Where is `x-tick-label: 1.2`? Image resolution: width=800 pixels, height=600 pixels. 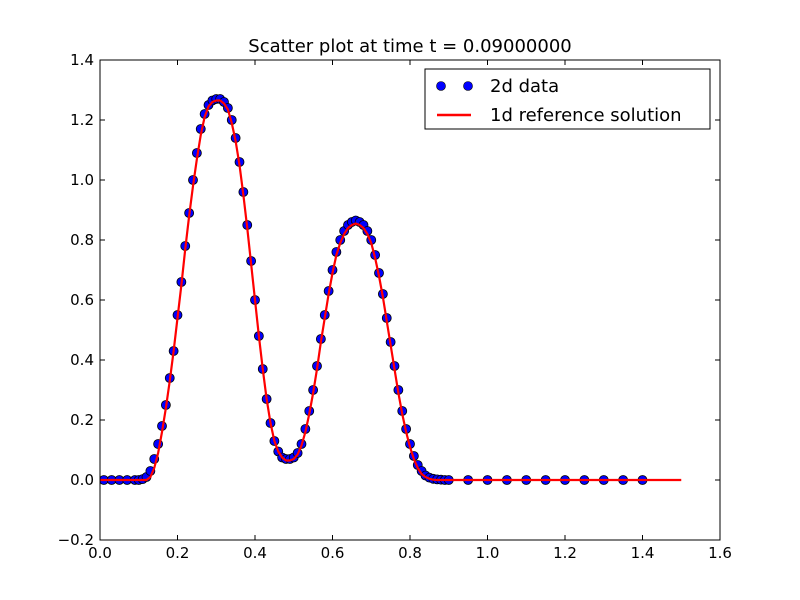 x-tick-label: 1.2 is located at coordinates (565, 553).